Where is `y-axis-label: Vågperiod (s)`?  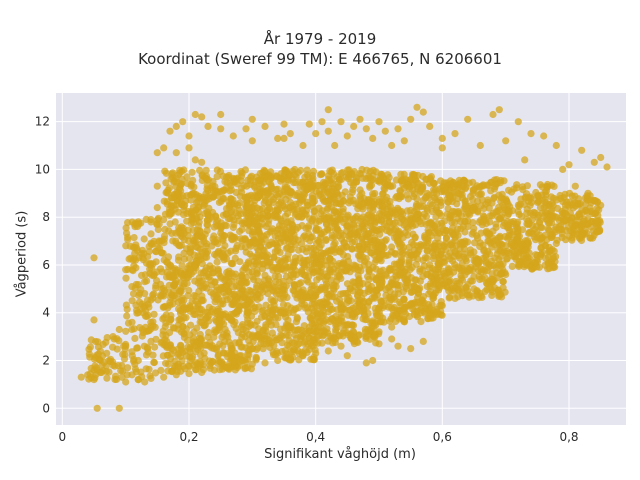 y-axis-label: Vågperiod (s) is located at coordinates (22, 254).